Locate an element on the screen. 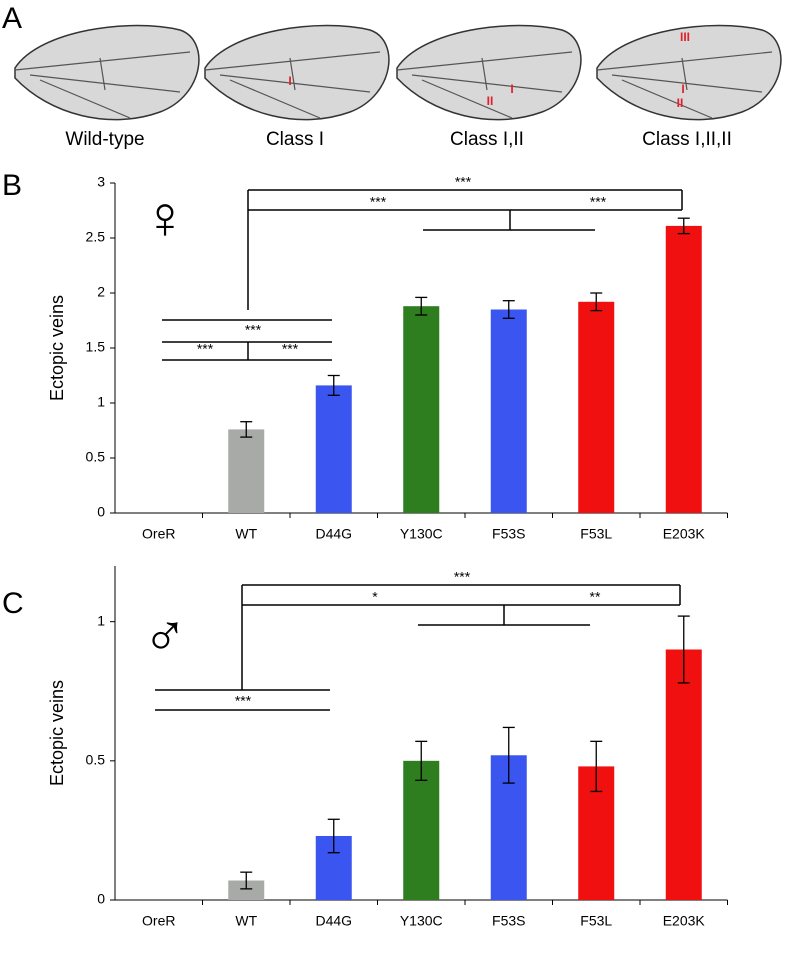  panel-label: B is located at coordinates (12, 185).